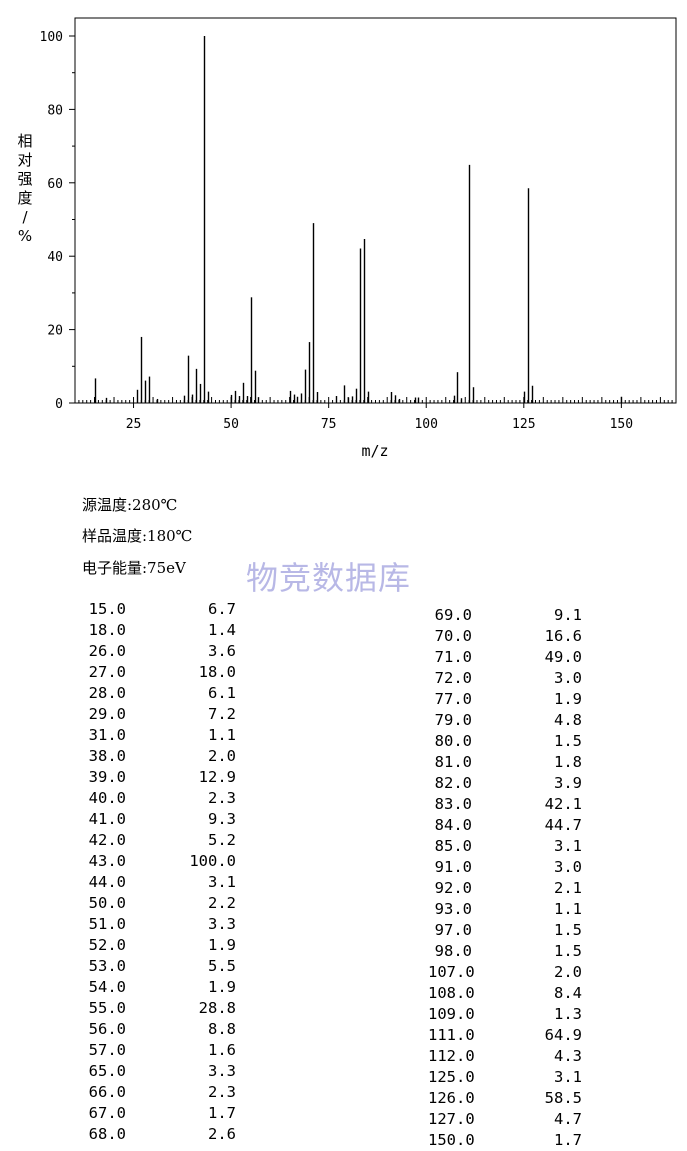 Image resolution: width=687 pixels, height=1151 pixels. Describe the element at coordinates (451, 1077) in the screenshot. I see `peak-mz: 125.0` at that location.